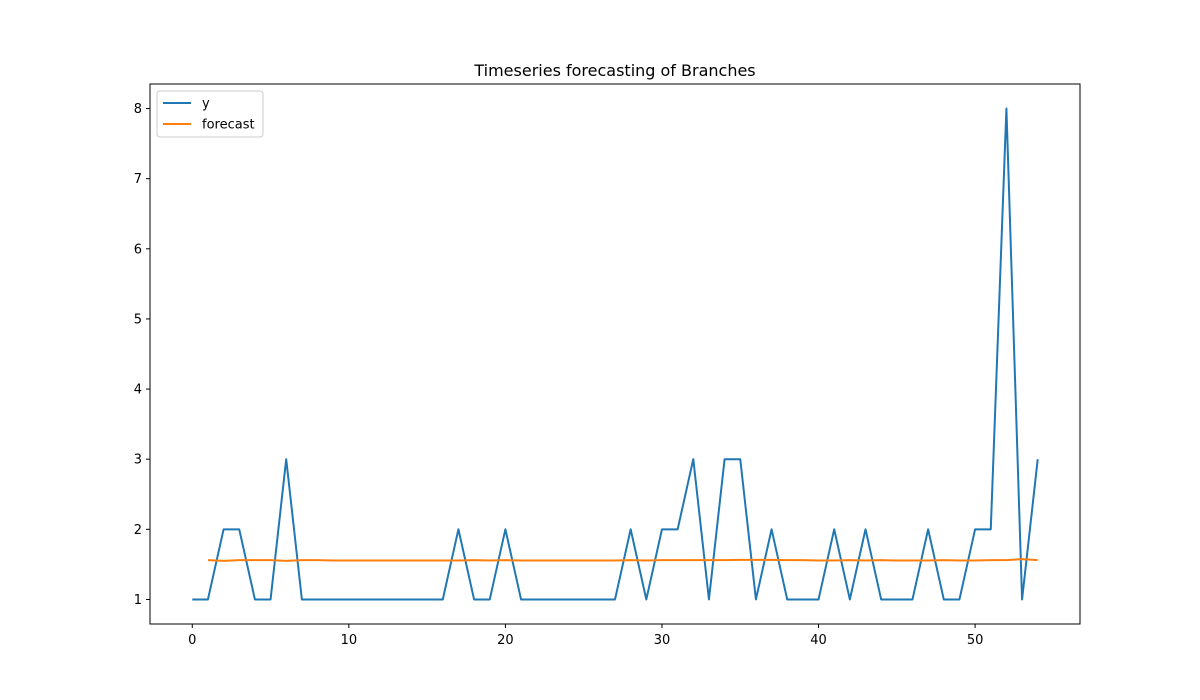  I want to click on y-axis: 1 2 3 4 5 6 7 8, so click(142, 355).